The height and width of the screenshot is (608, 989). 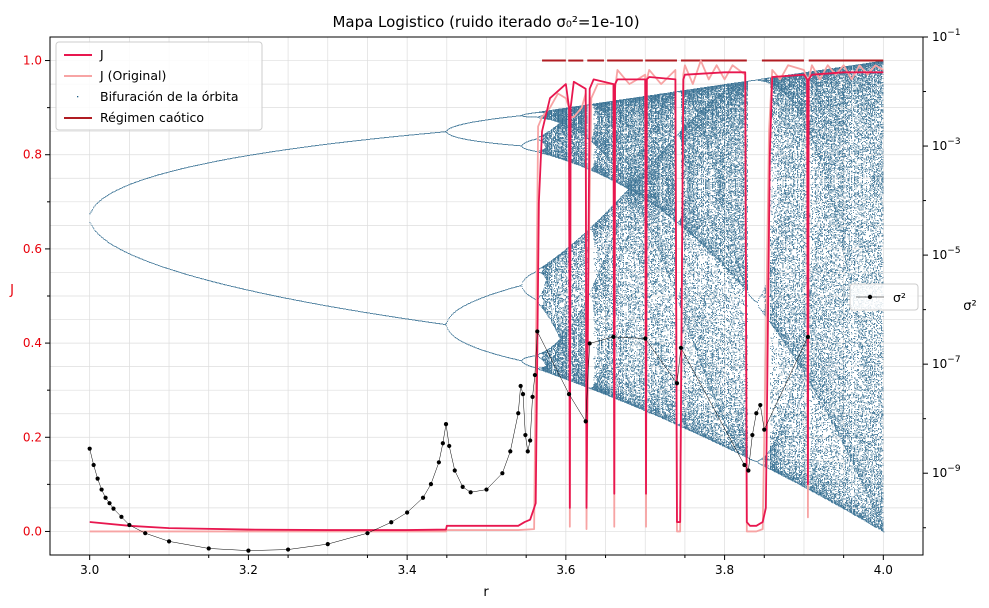 What do you see at coordinates (565, 570) in the screenshot?
I see `x-tick-label: 3.6` at bounding box center [565, 570].